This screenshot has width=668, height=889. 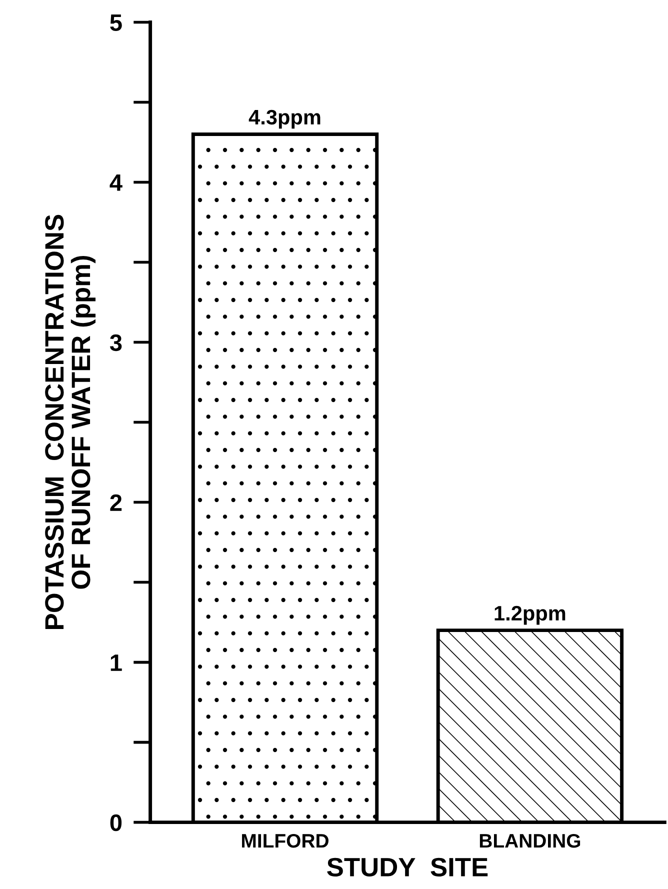 I want to click on y-tick-label: 0, so click(x=116, y=823).